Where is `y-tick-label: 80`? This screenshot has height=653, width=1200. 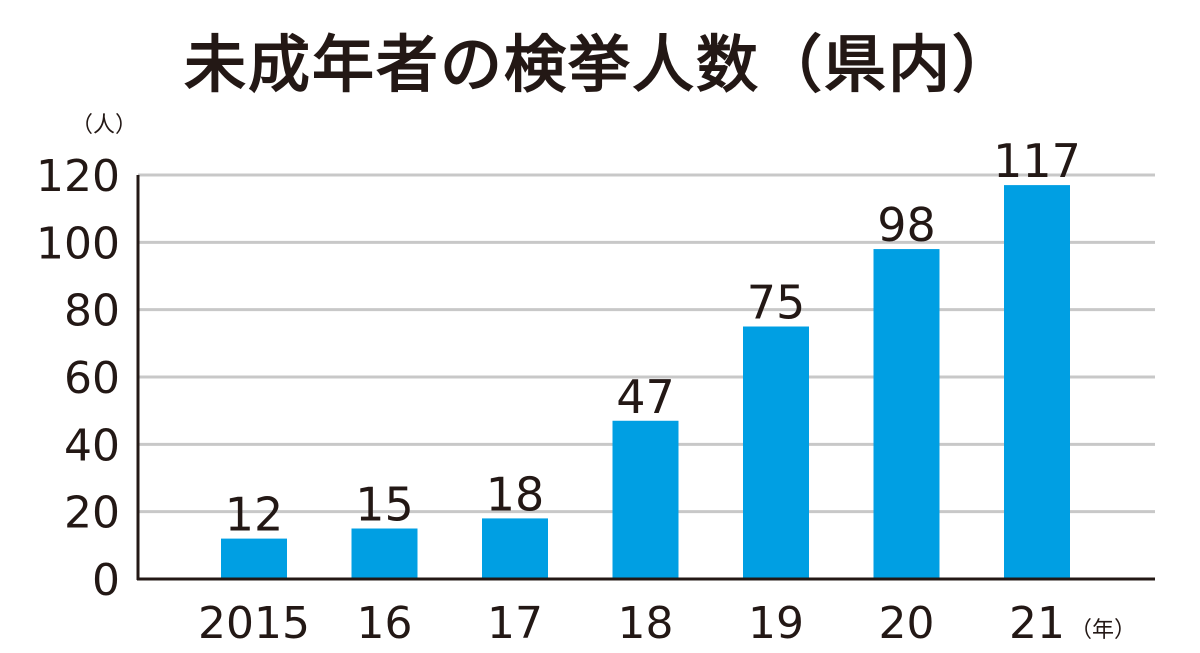
y-tick-label: 80 is located at coordinates (92, 311).